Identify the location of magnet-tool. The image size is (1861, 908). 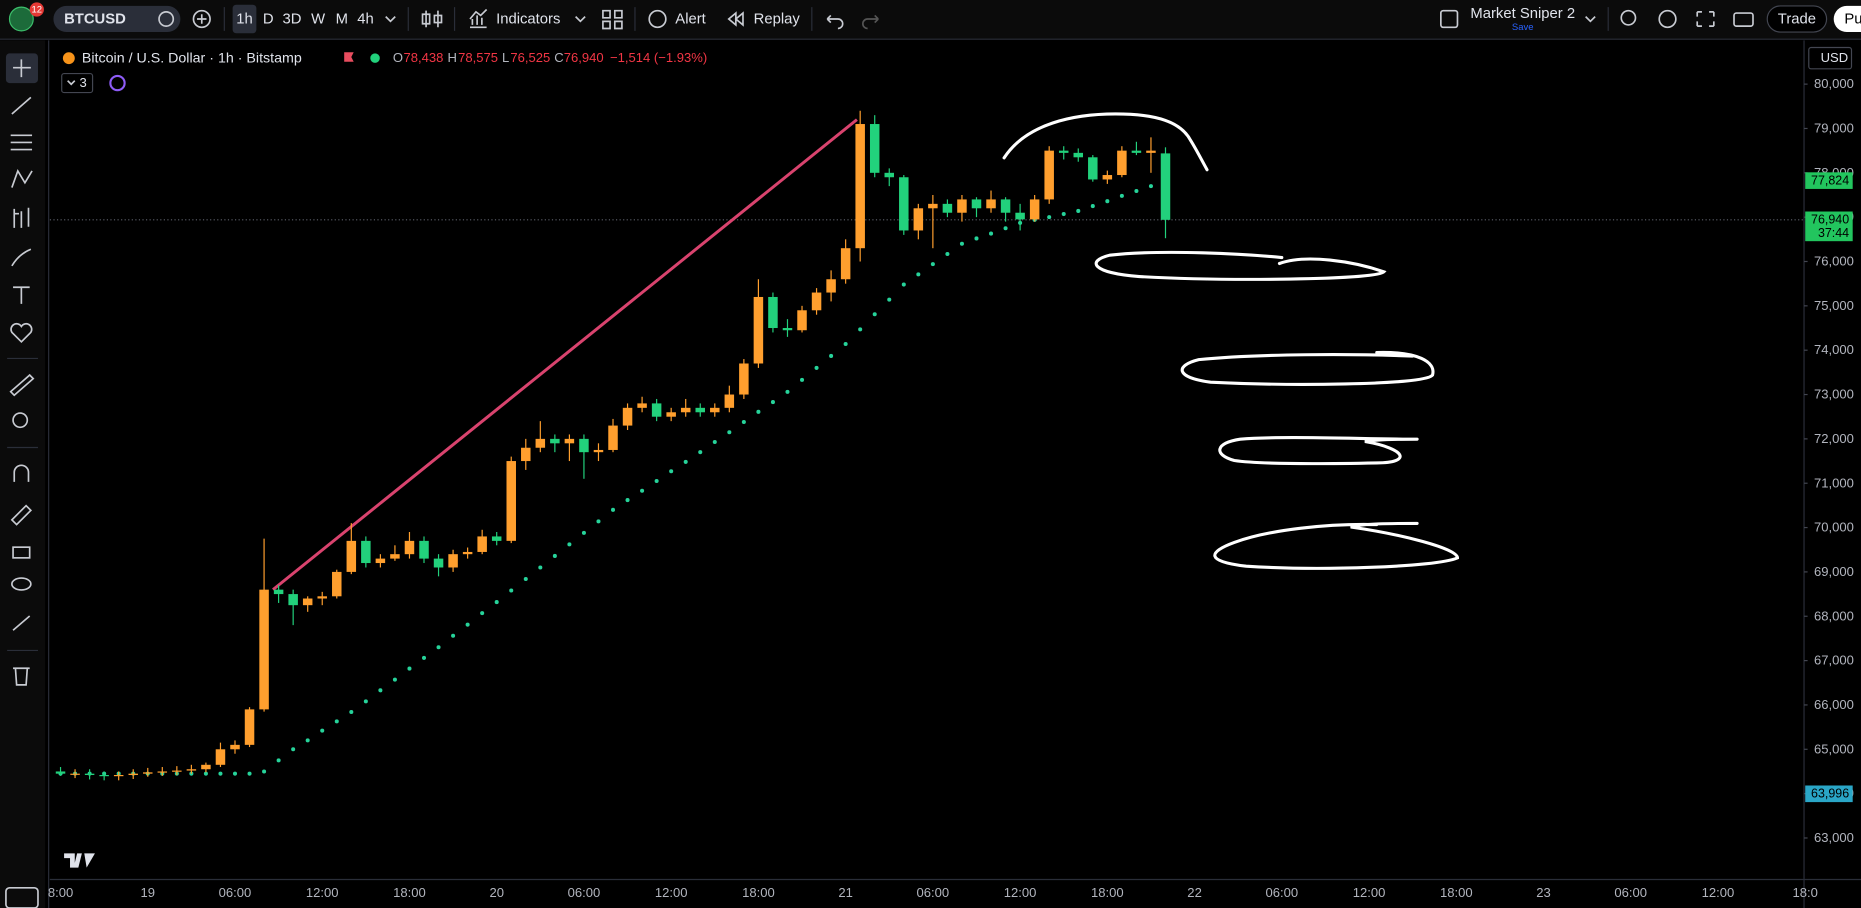
(21, 473).